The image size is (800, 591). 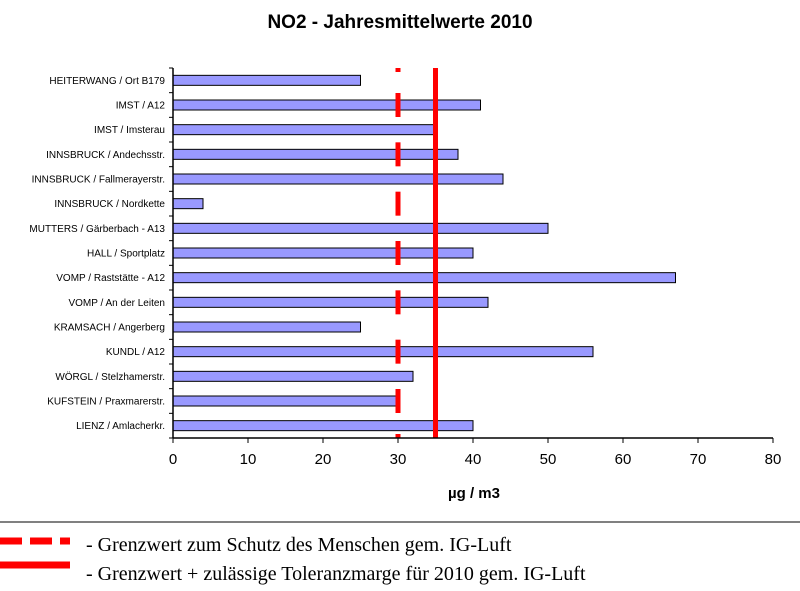 I want to click on category-label: LIENZ / Amlacherkr., so click(x=120, y=426).